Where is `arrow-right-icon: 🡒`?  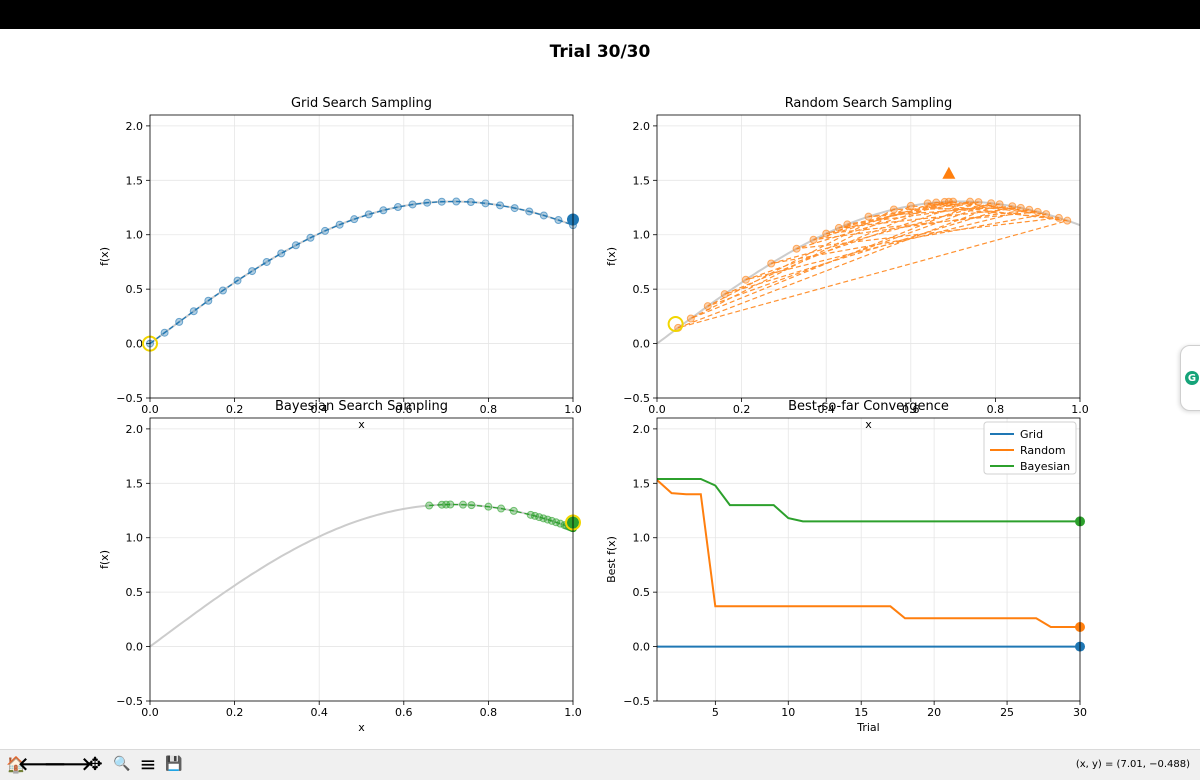 arrow-right-icon: 🡒 is located at coordinates (68, 764).